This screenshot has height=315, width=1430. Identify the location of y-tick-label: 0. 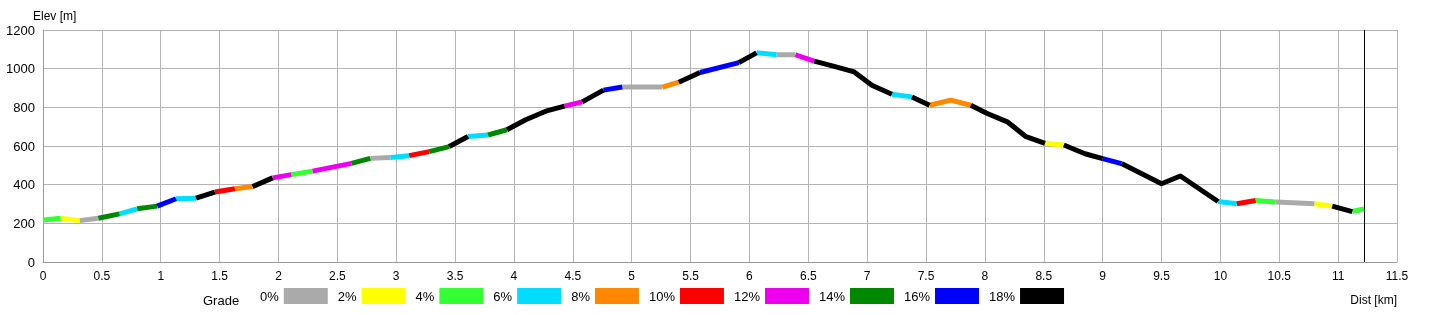
(31, 262).